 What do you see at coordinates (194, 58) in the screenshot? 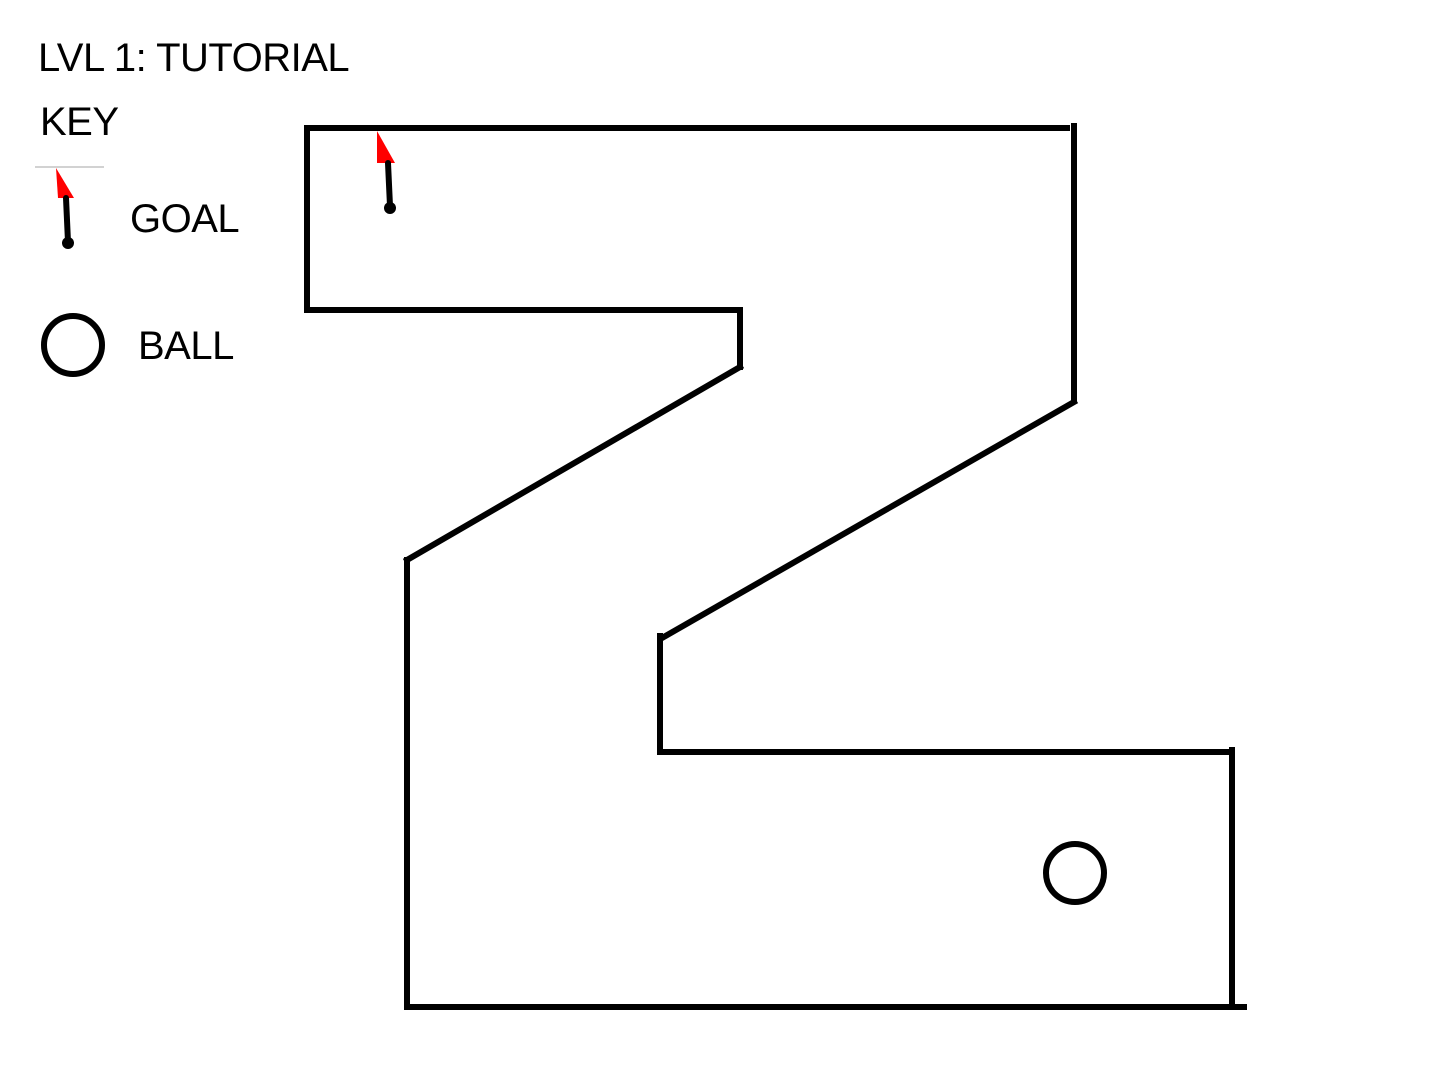
I see `level-title: LVL 1: TUTORIAL` at bounding box center [194, 58].